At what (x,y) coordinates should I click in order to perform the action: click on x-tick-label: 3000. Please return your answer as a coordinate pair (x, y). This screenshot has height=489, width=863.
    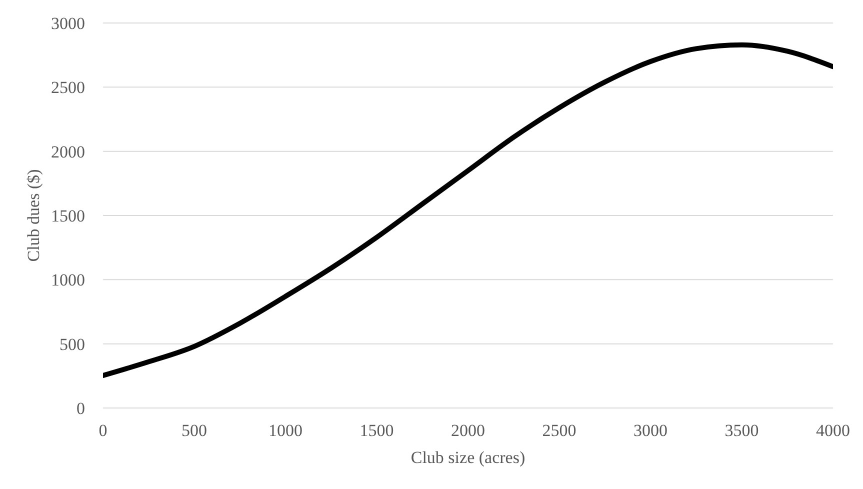
    Looking at the image, I should click on (651, 430).